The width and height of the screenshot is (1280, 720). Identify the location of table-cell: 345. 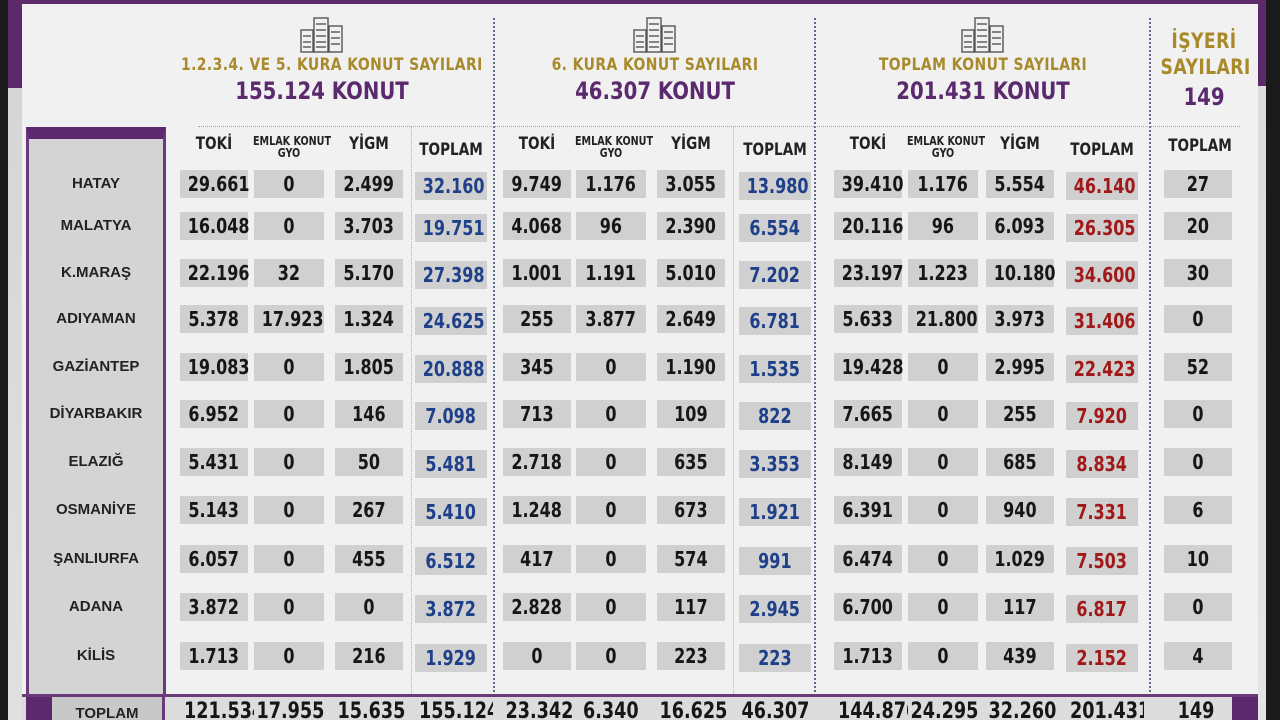
(537, 367).